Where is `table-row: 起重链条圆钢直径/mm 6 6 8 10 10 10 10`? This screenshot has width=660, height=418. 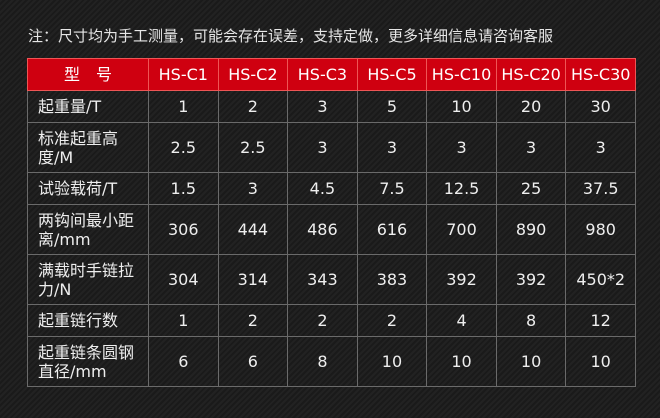
table-row: 起重链条圆钢直径/mm 6 6 8 10 10 10 10 is located at coordinates (331, 361).